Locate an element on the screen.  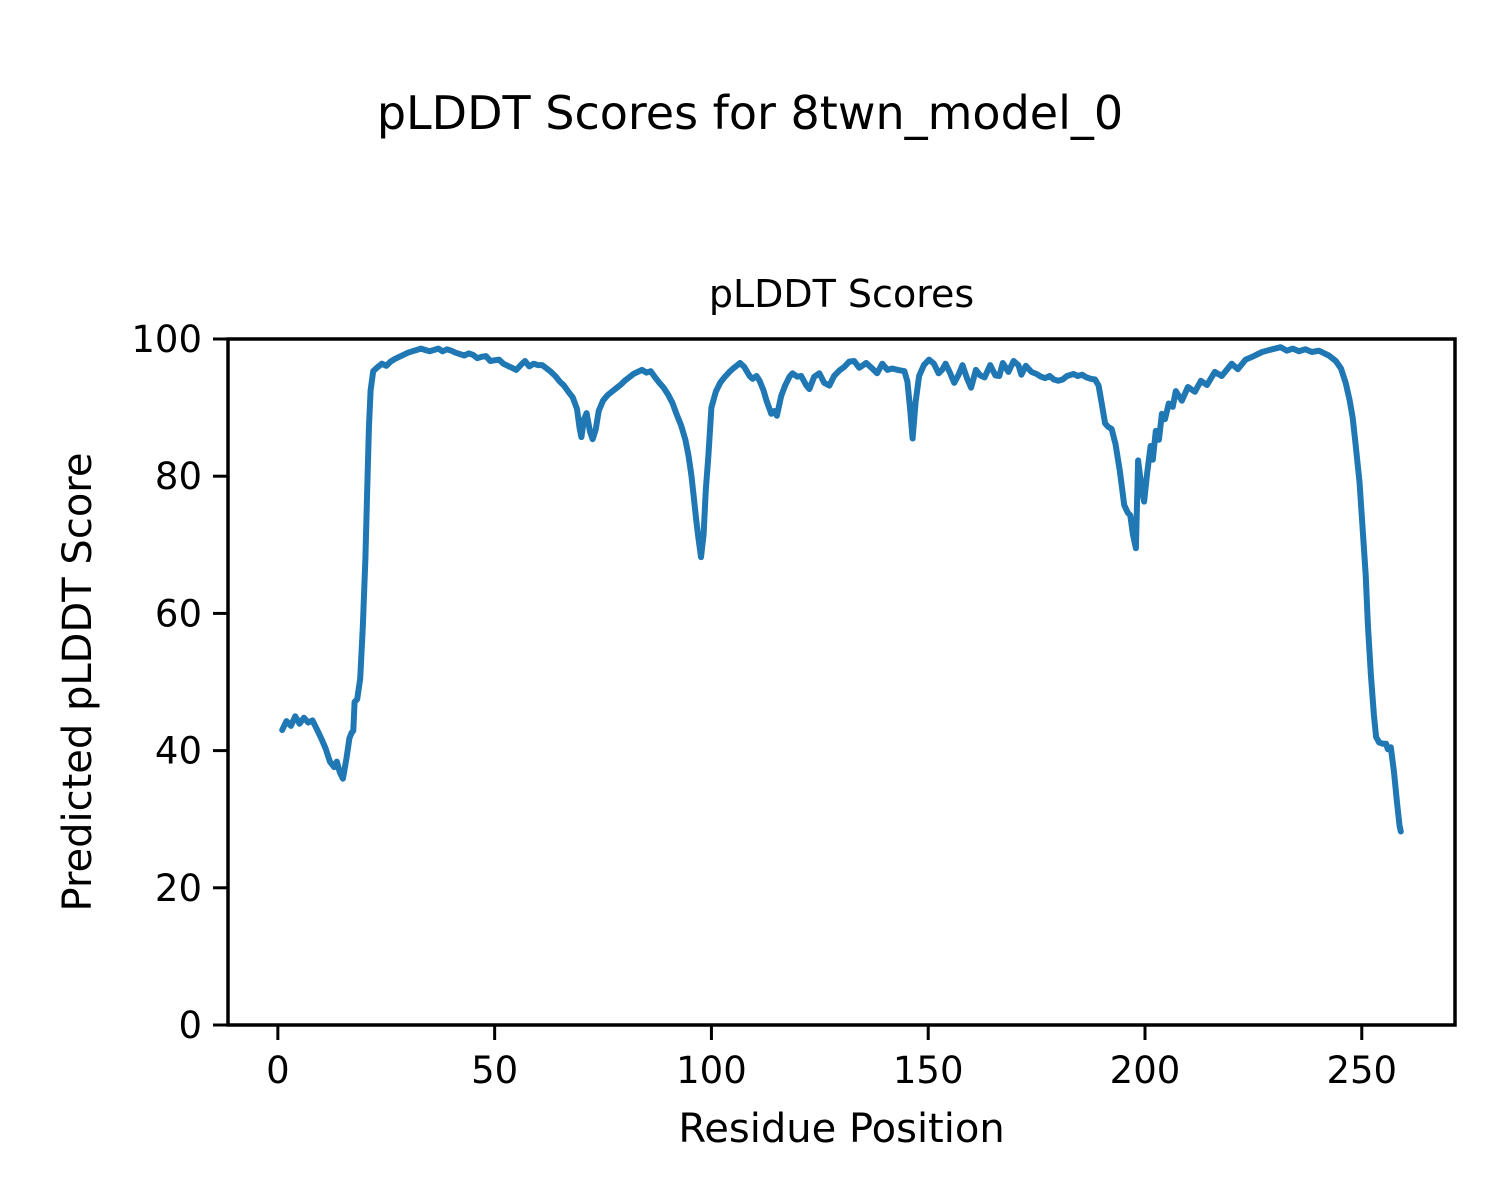
x-tick-label: 250 is located at coordinates (1361, 1070).